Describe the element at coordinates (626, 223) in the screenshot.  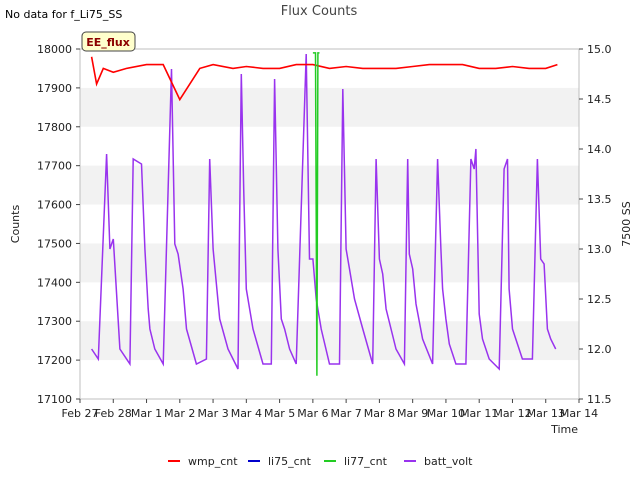
I see `y-axis-right-label: 7500 SS` at that location.